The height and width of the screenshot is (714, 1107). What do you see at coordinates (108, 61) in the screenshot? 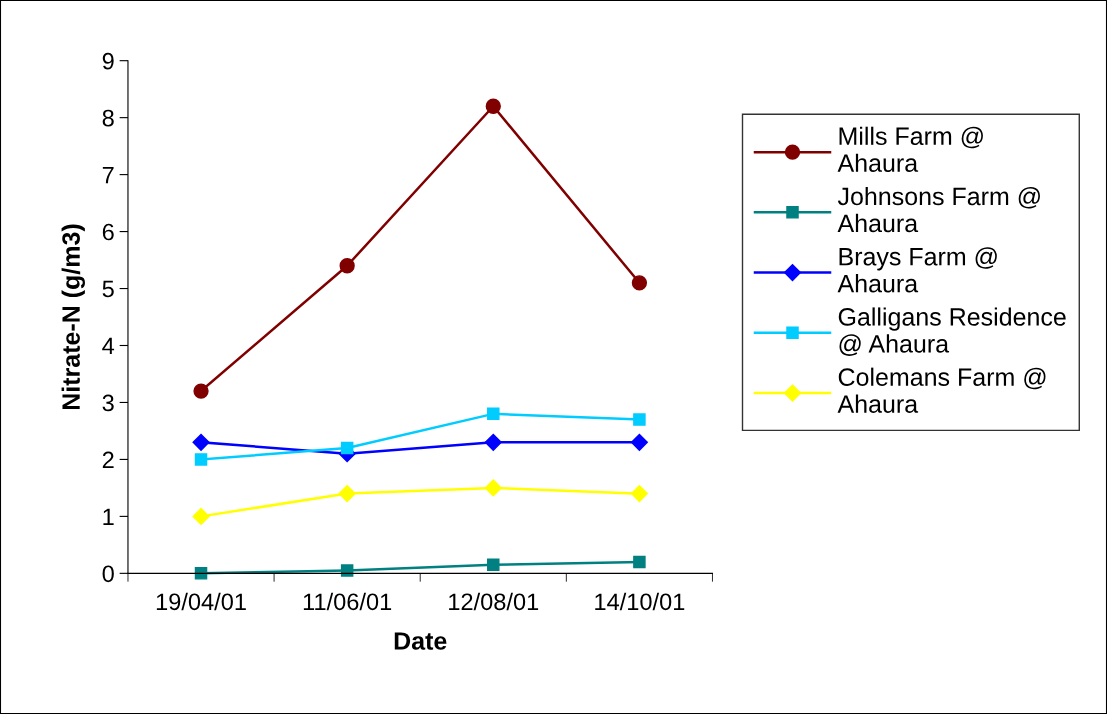
I see `y-tick-label: 9` at bounding box center [108, 61].